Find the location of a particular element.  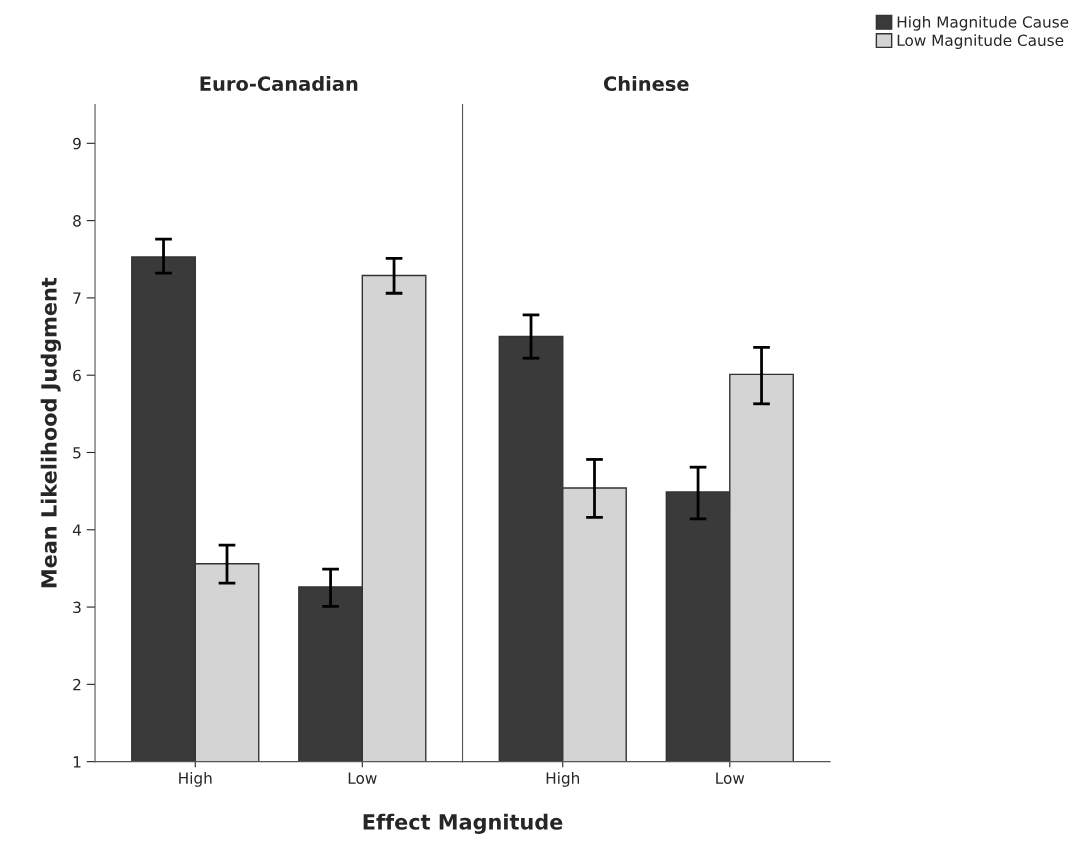

y-tick-label: 9 is located at coordinates (77, 143).